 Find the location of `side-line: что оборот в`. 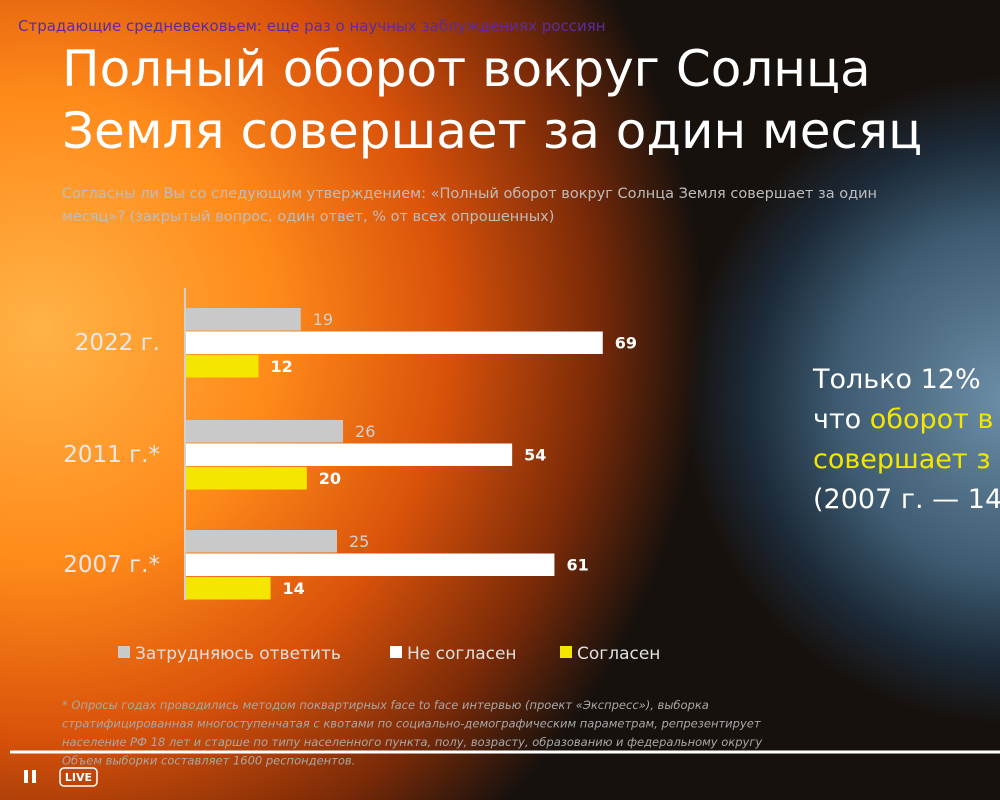

side-line: что оборот в is located at coordinates (903, 419).